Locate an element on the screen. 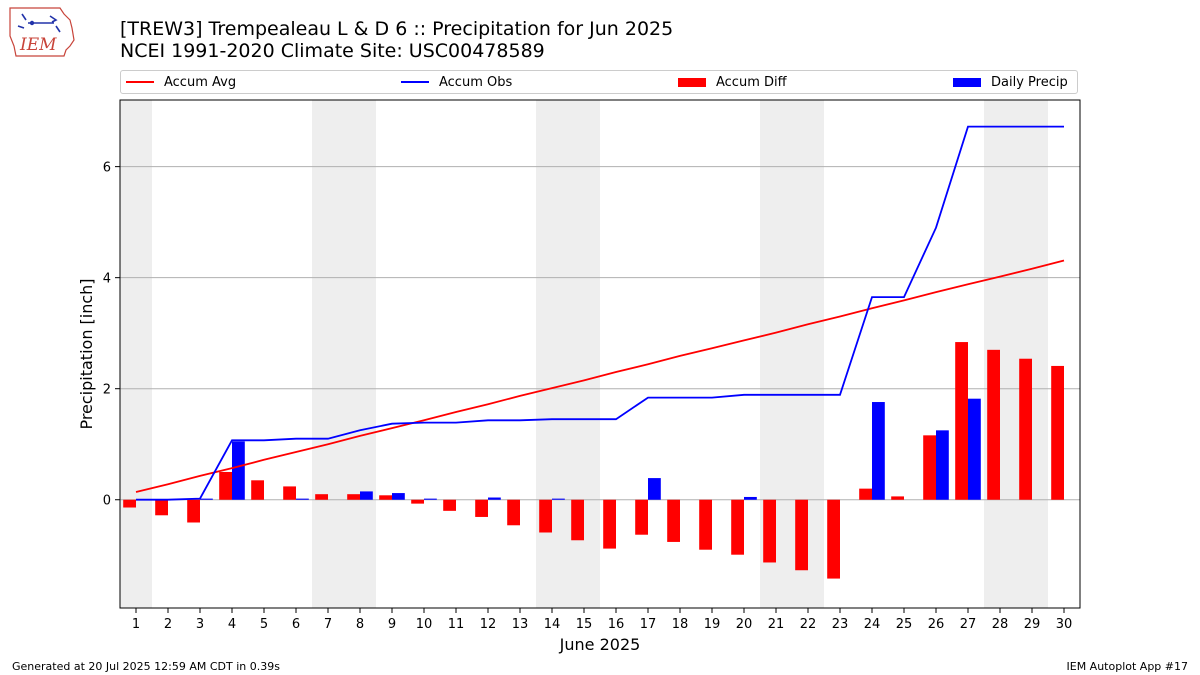 The image size is (1200, 675). legend-item-accum-obs: Accum Obs is located at coordinates (456, 82).